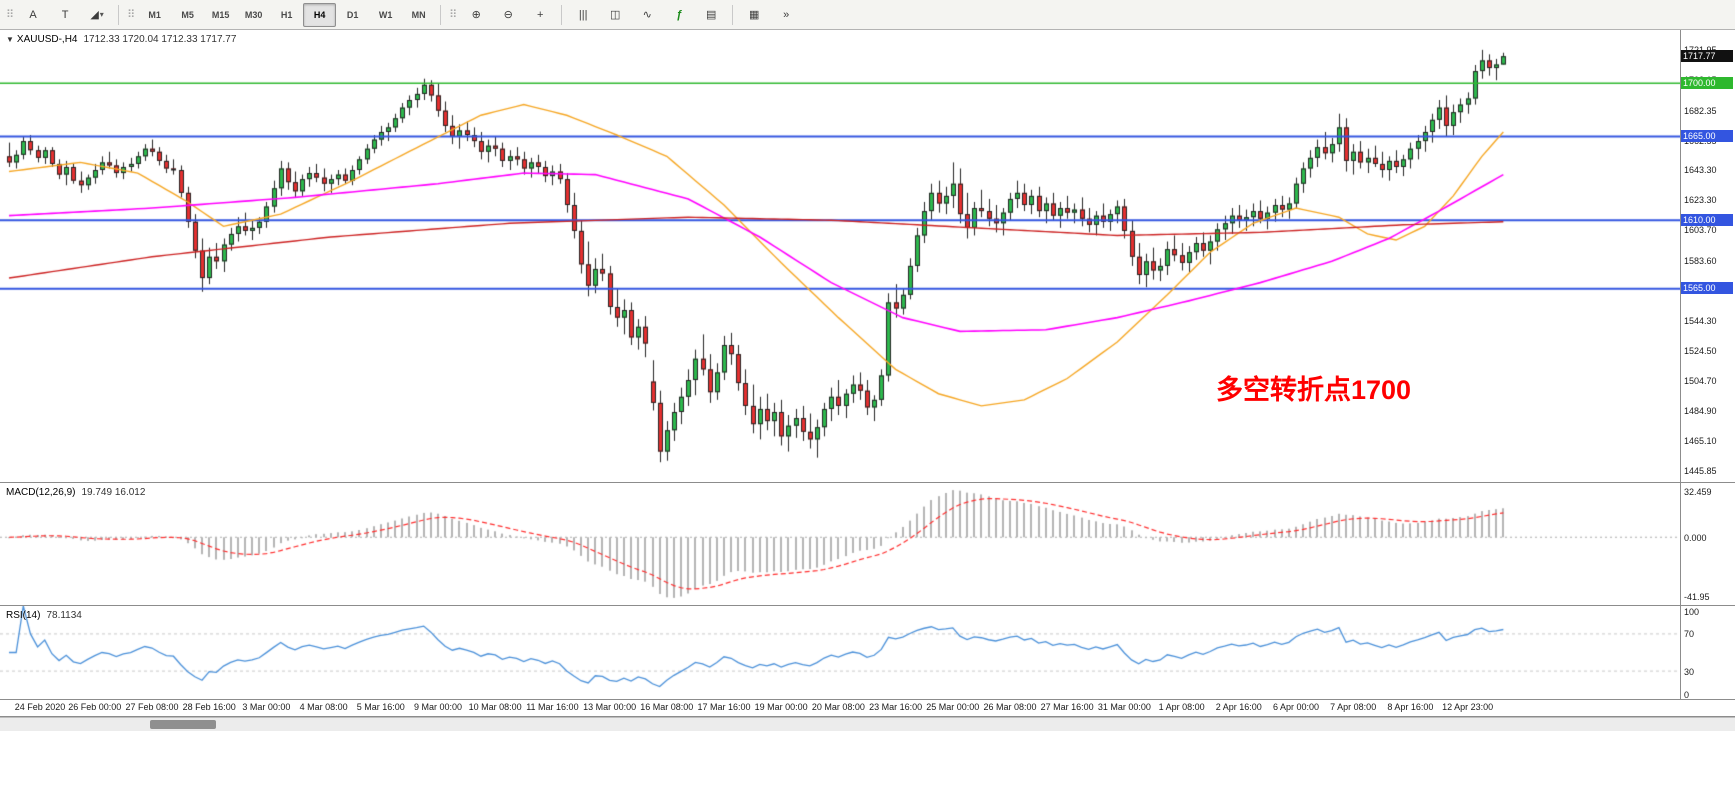  I want to click on time-tick: 26 Feb 00:00, so click(95, 707).